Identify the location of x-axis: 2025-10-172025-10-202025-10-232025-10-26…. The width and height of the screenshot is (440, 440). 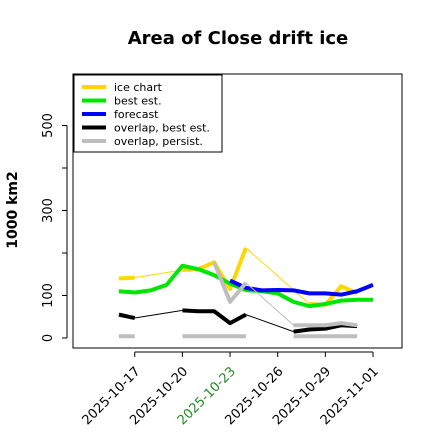
(231, 389).